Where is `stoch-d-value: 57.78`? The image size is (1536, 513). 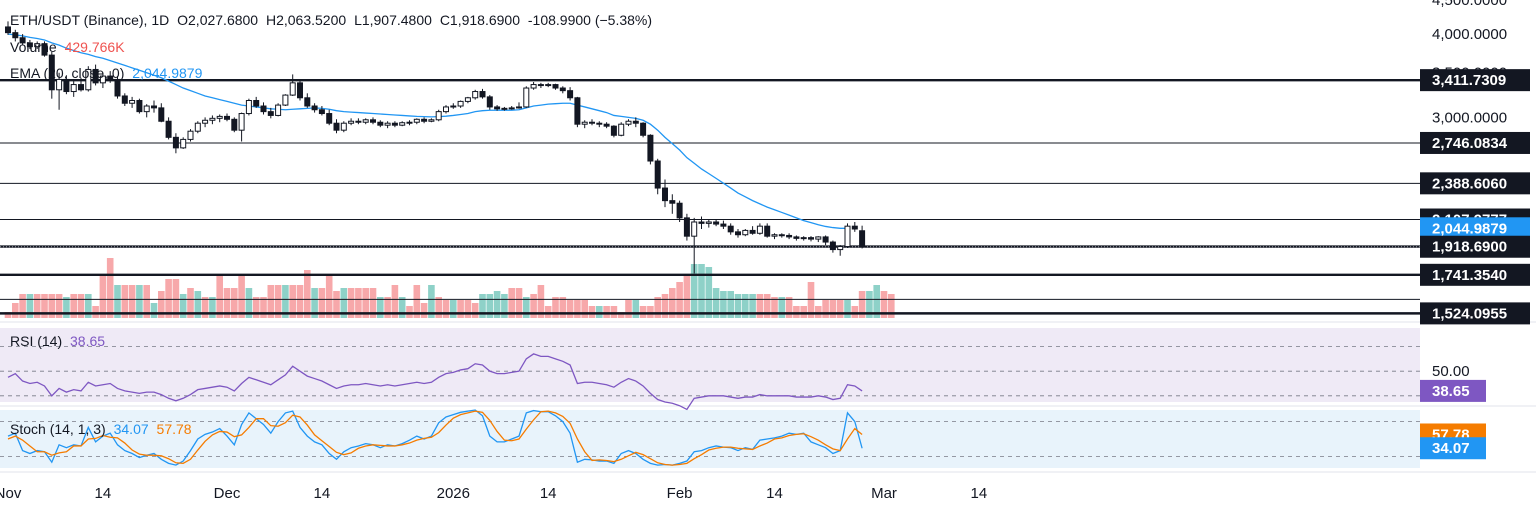 stoch-d-value: 57.78 is located at coordinates (174, 429).